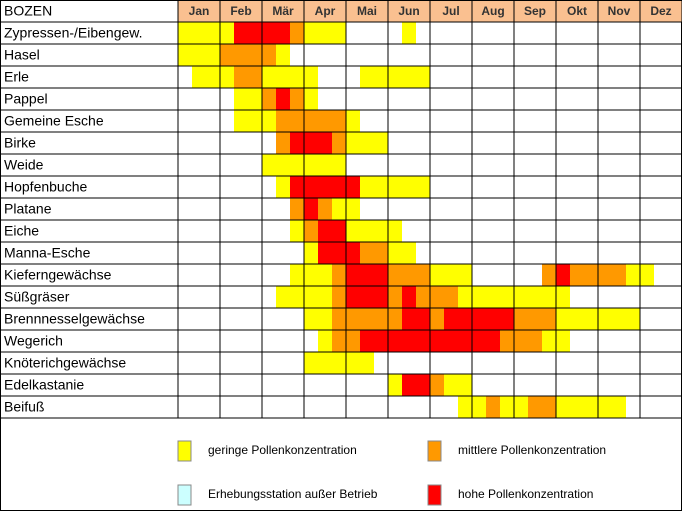 Image resolution: width=682 pixels, height=511 pixels. I want to click on month-label: Sep, so click(535, 11).